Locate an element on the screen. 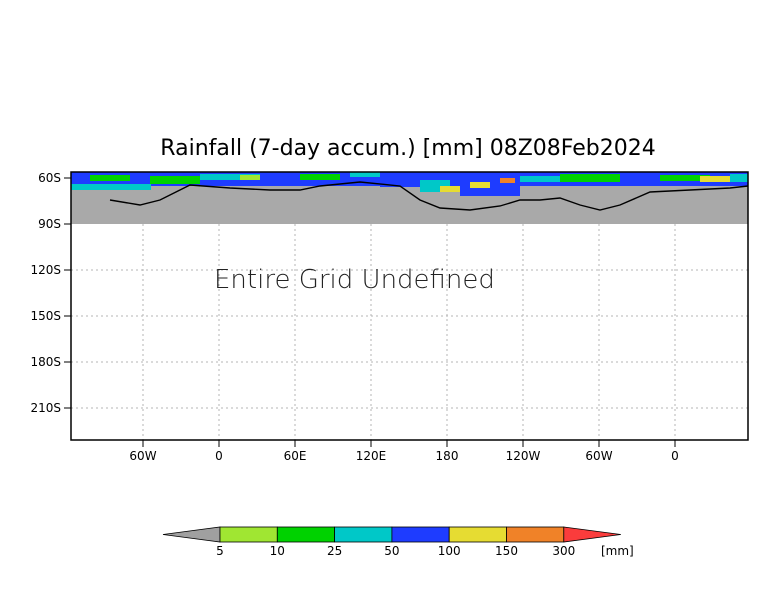  coastline is located at coordinates (429, 196).